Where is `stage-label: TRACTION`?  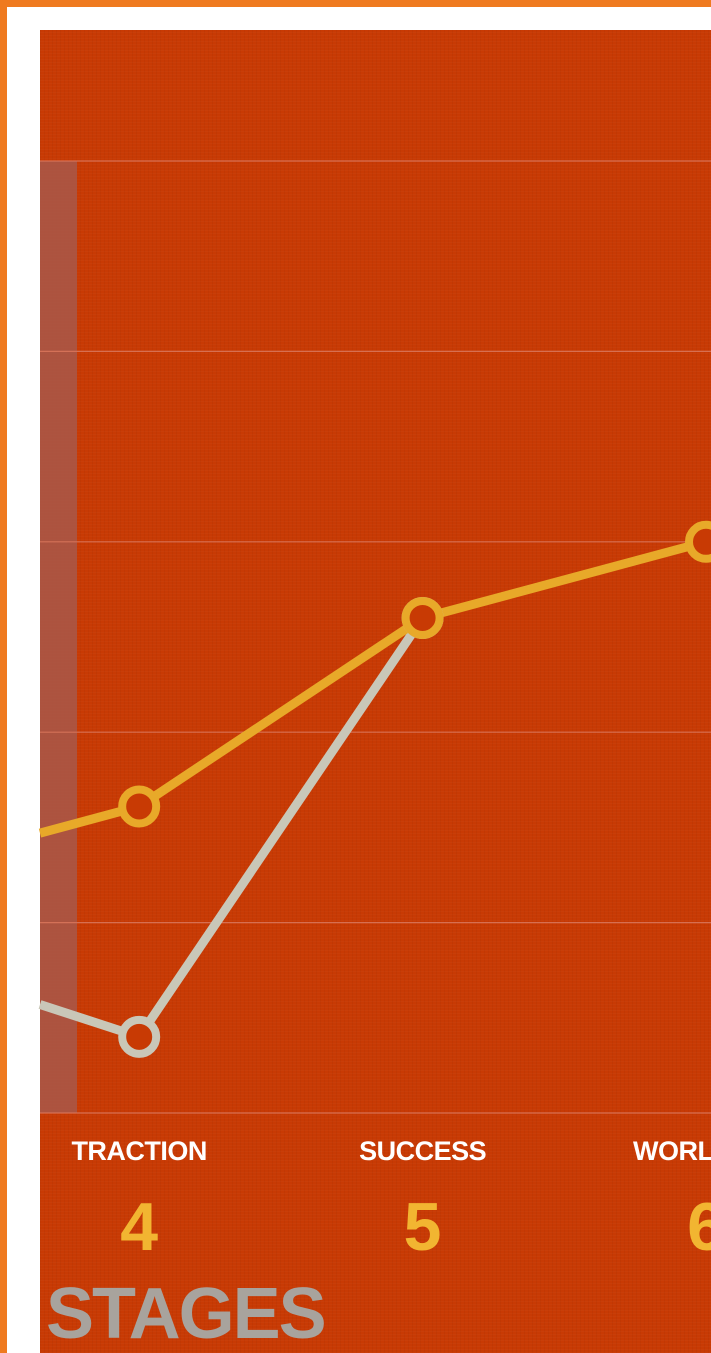
stage-label: TRACTION is located at coordinates (138, 1151).